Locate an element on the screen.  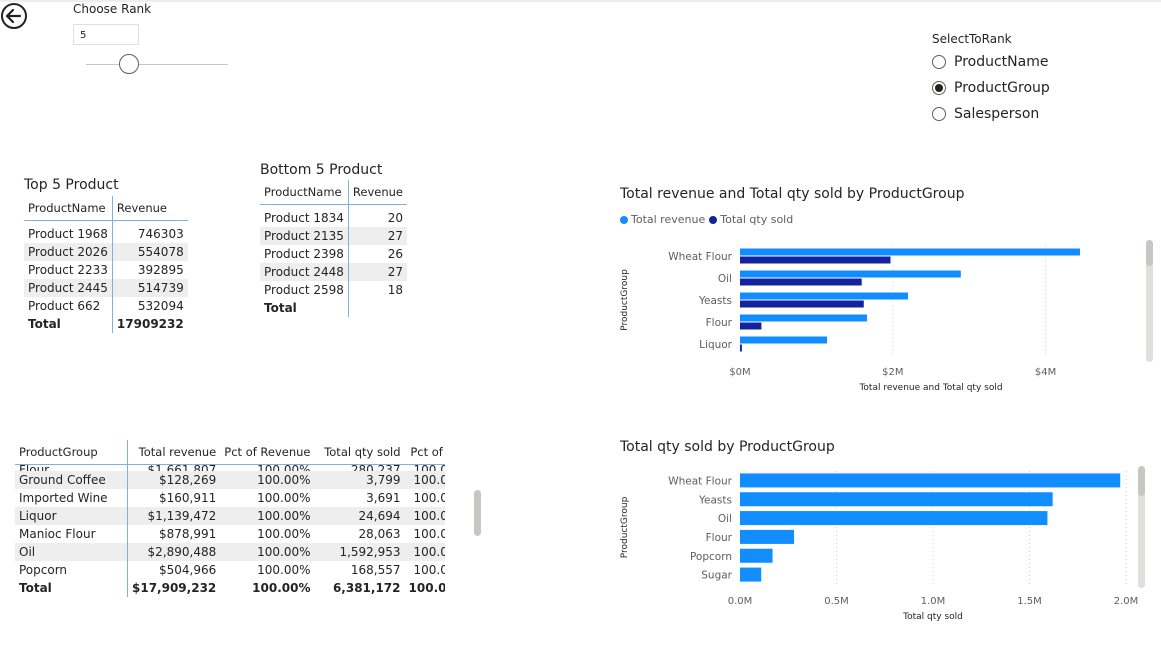
table-header-row: ProductName Revenue is located at coordinates (106, 208).